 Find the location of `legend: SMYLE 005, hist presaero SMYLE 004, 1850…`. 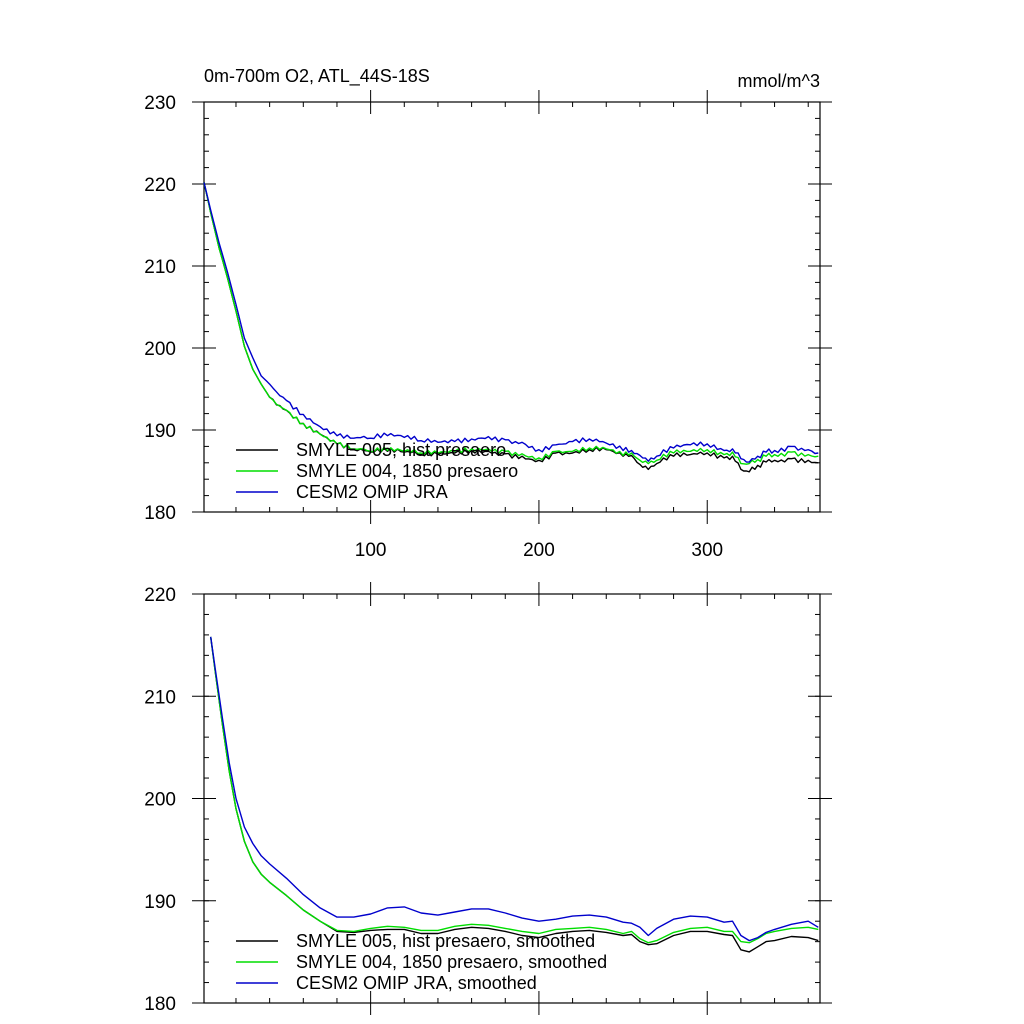

legend: SMYLE 005, hist presaero SMYLE 004, 1850… is located at coordinates (377, 471).